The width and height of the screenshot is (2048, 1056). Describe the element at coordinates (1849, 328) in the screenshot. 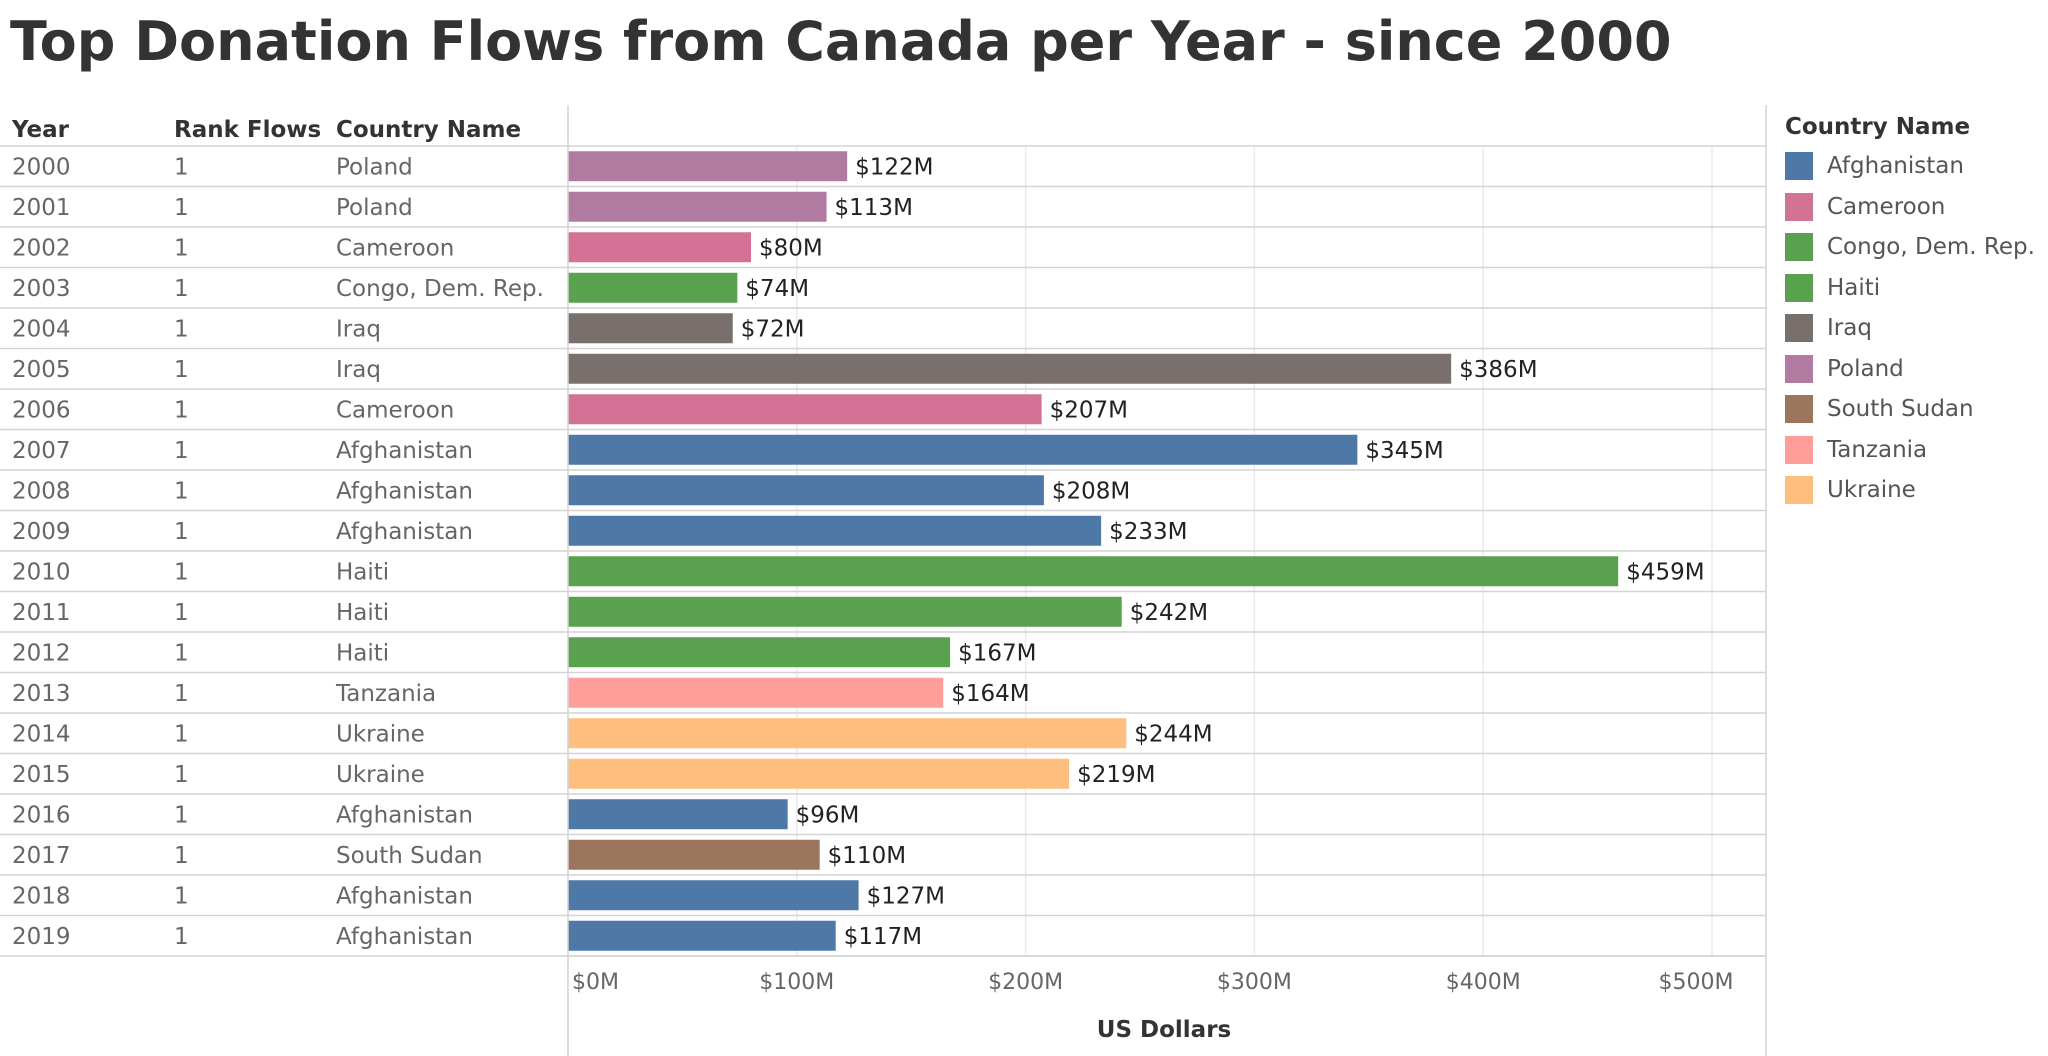

I see `legend-label: Iraq` at that location.